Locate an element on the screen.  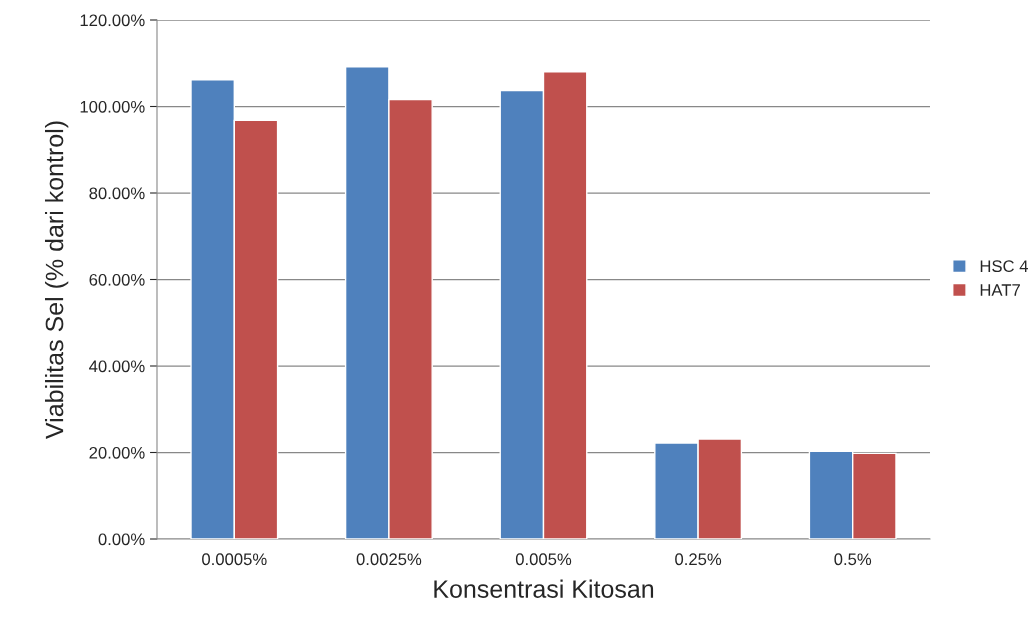
y-tick-label: 0.00% is located at coordinates (121, 539).